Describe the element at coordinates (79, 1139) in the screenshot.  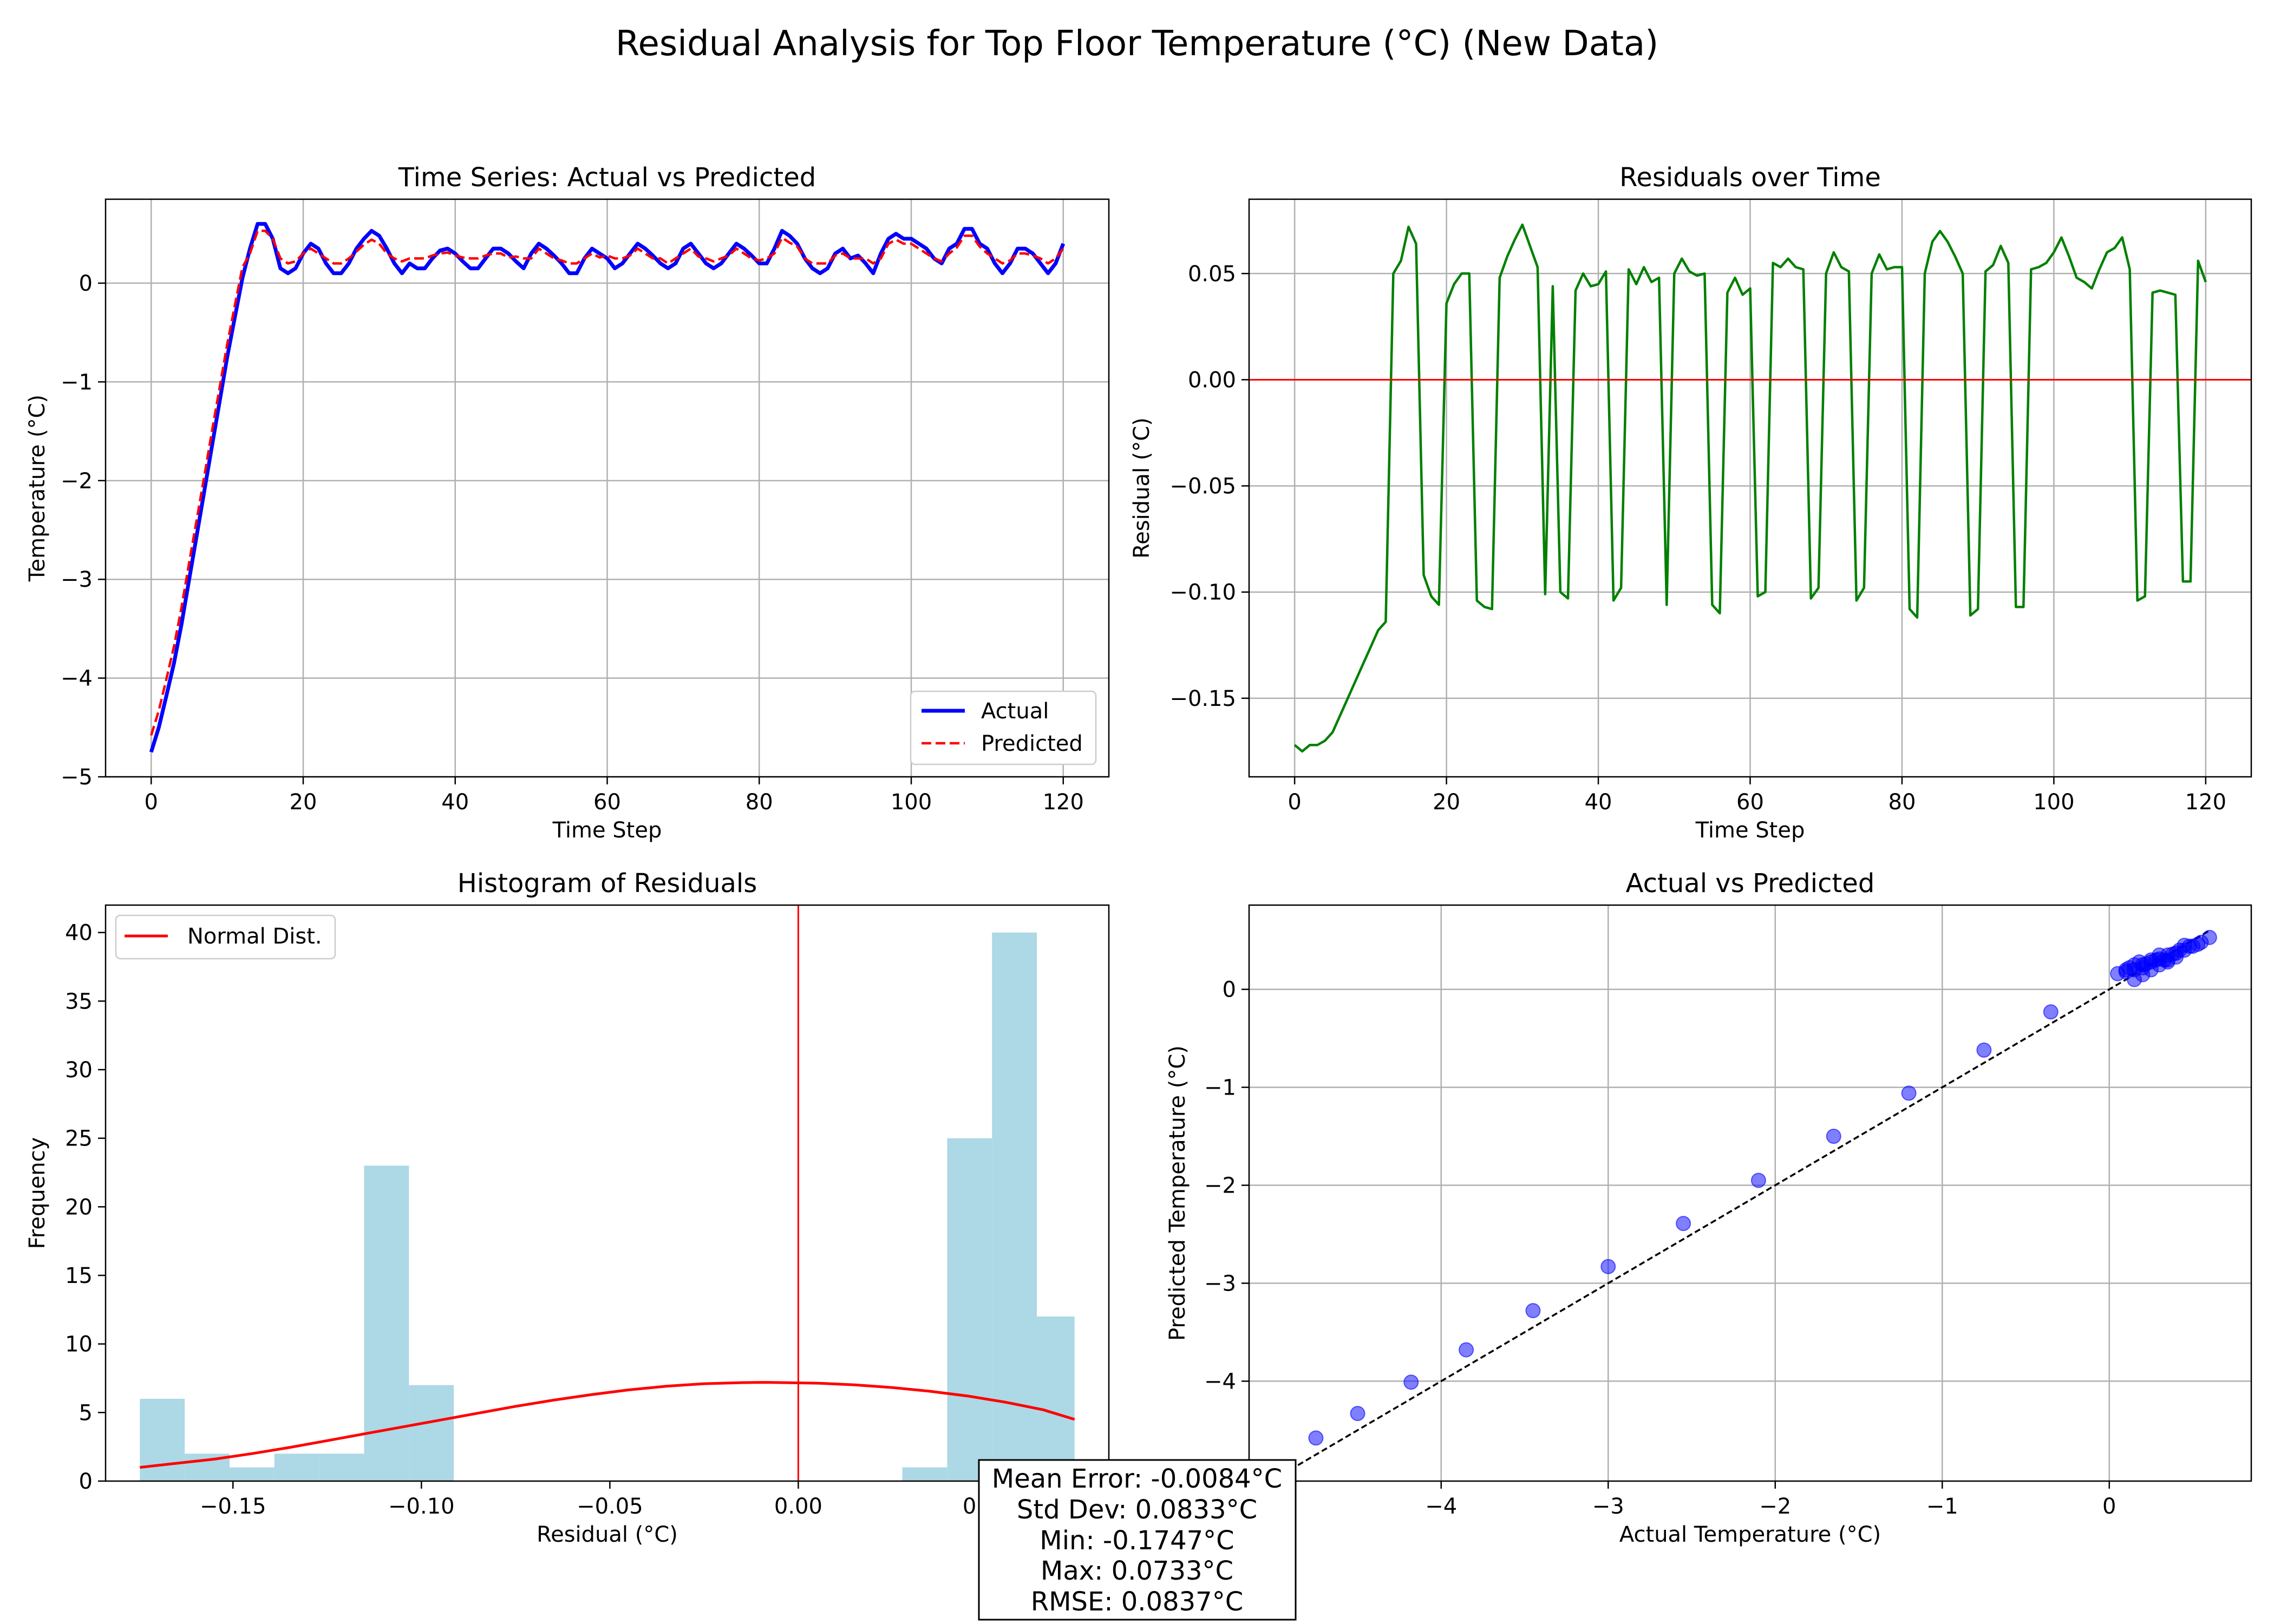
I see `hist-ytick-label: 25` at that location.